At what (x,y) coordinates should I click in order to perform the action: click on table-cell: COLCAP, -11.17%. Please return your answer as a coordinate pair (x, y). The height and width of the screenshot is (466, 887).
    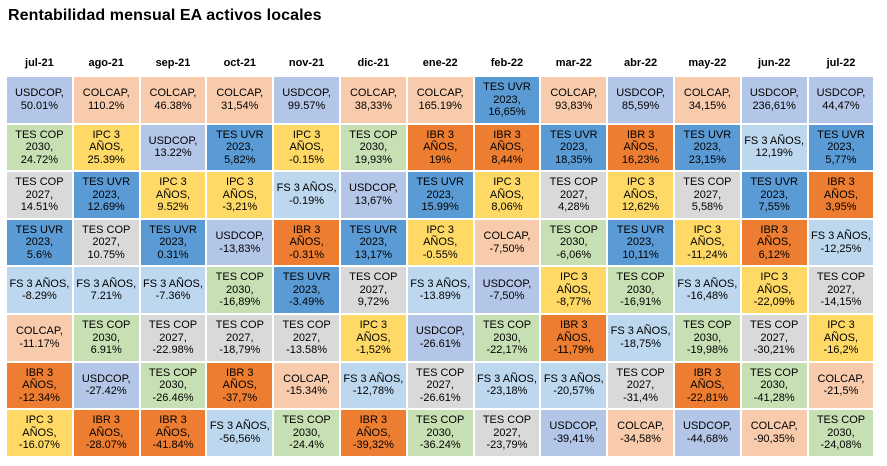
    Looking at the image, I should click on (39, 337).